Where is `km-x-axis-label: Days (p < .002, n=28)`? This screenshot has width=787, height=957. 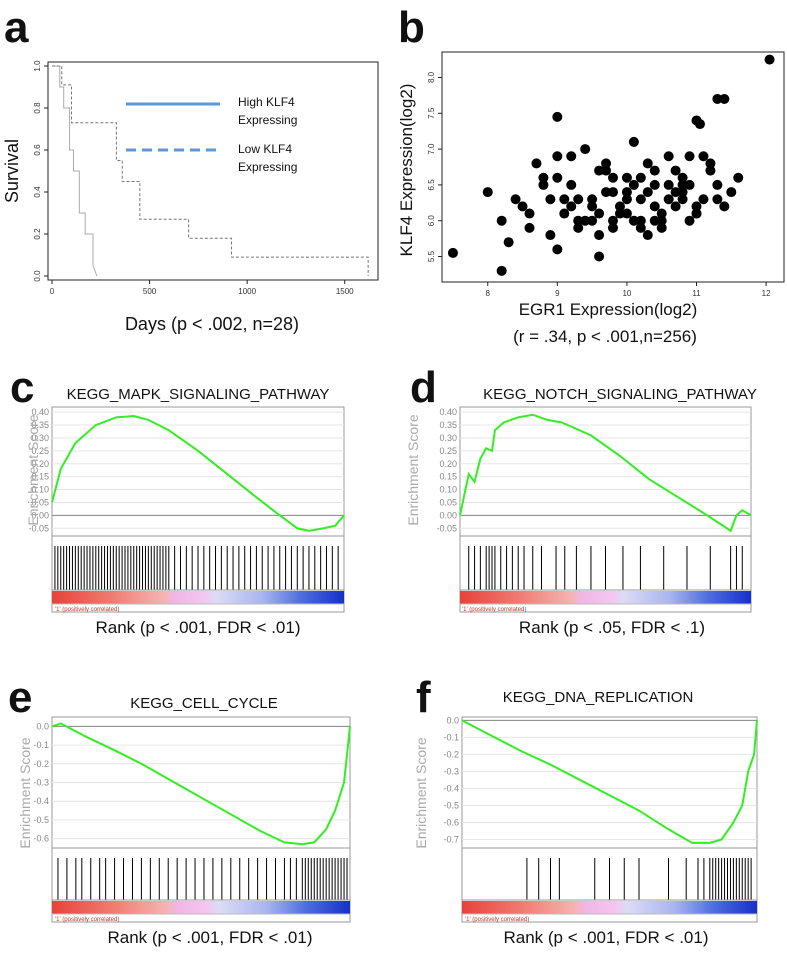 km-x-axis-label: Days (p < .002, n=28) is located at coordinates (212, 324).